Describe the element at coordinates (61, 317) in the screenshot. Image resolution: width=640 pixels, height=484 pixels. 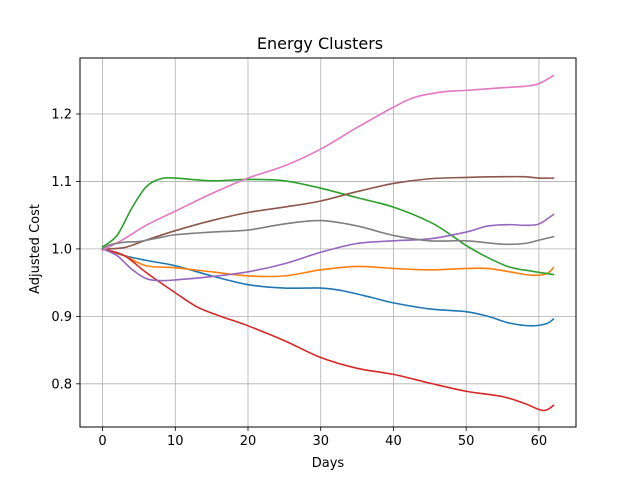
I see `y-tick-label: 0.9` at that location.